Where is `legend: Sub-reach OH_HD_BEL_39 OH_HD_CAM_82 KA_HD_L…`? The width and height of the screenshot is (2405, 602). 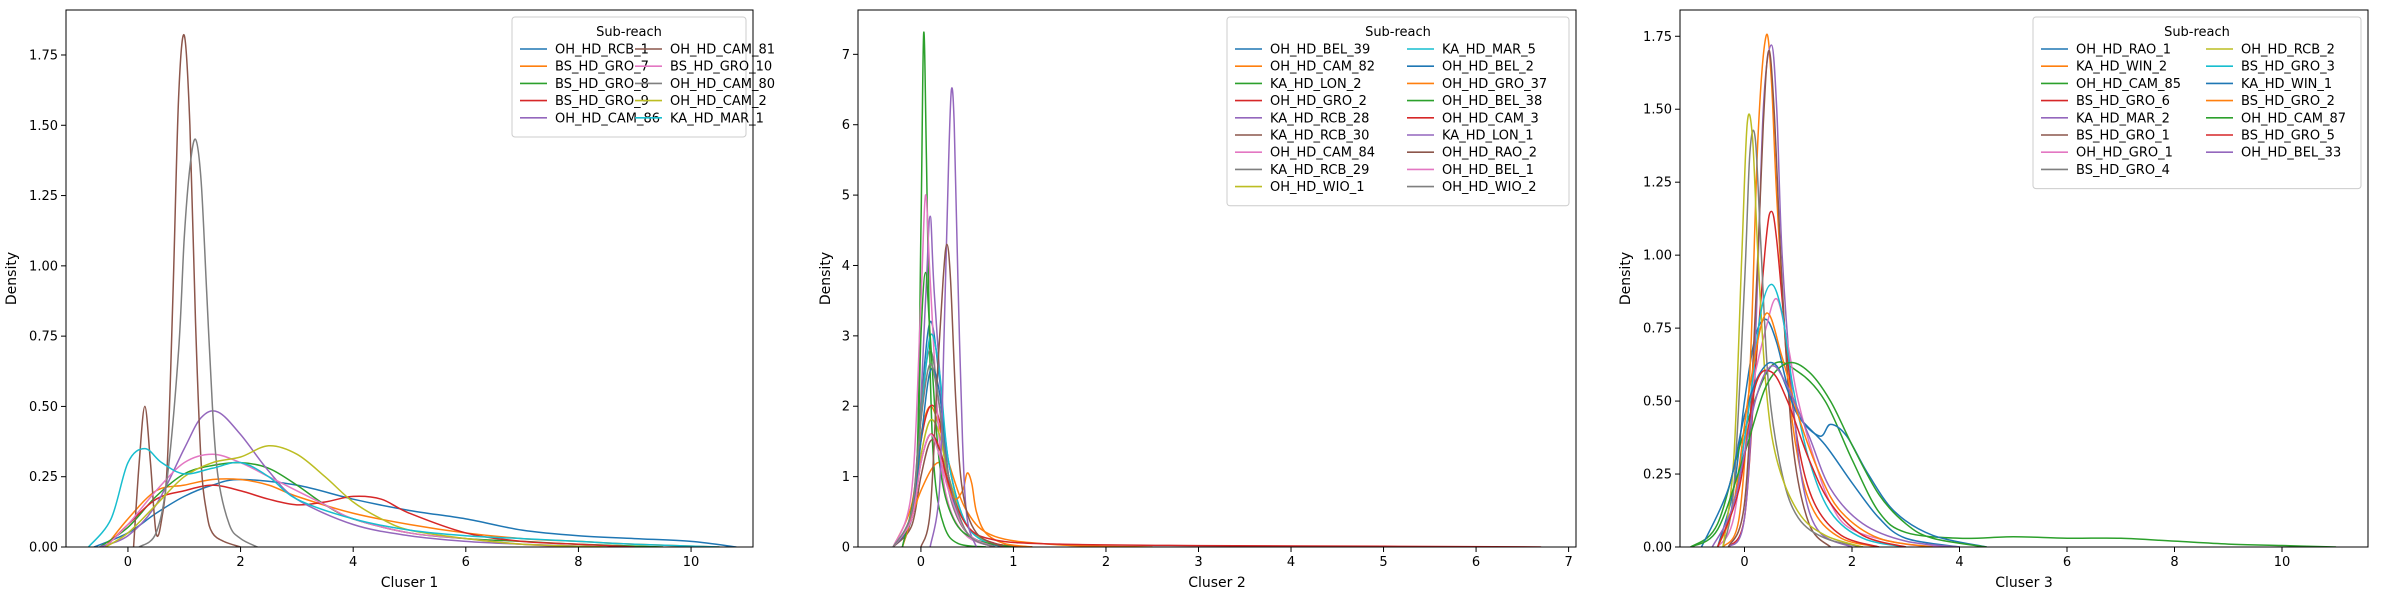
legend: Sub-reach OH_HD_BEL_39 OH_HD_CAM_82 KA_HD_L… is located at coordinates (1398, 111).